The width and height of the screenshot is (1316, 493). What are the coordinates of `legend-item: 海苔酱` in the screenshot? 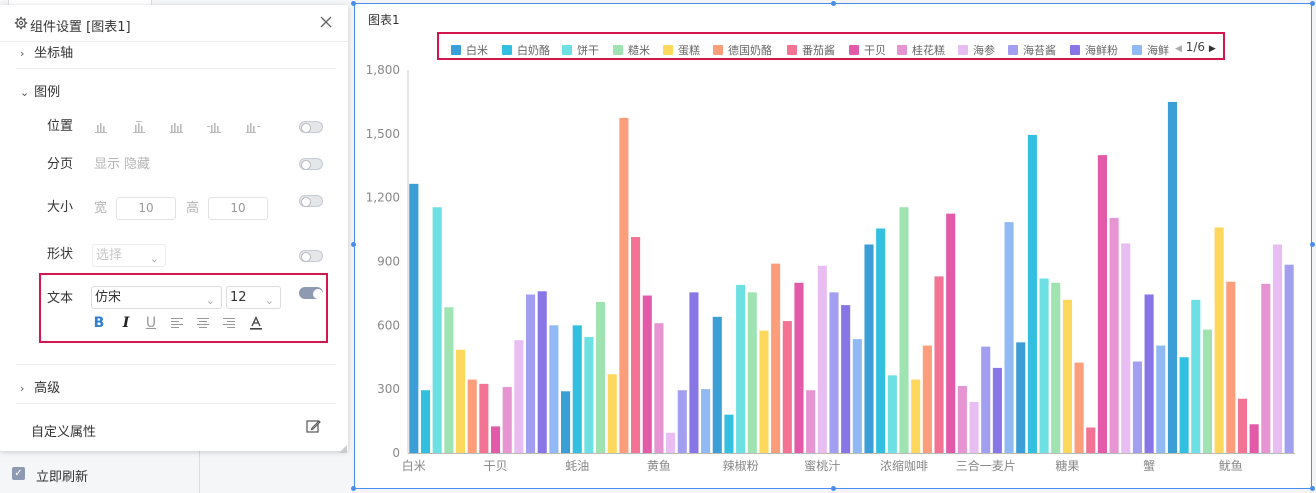 It's located at (1032, 49).